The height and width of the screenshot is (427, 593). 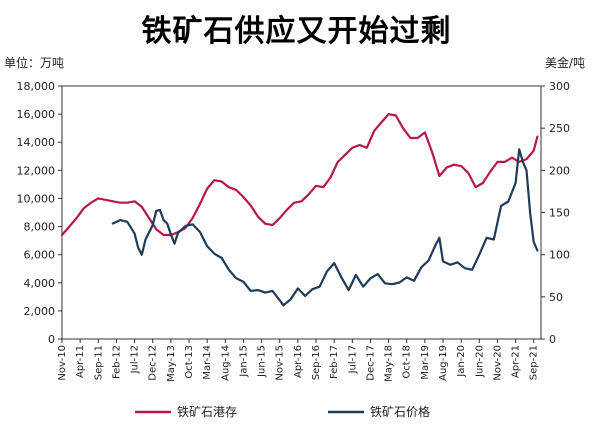 I want to click on x-tick-label: Dec-17, so click(x=370, y=363).